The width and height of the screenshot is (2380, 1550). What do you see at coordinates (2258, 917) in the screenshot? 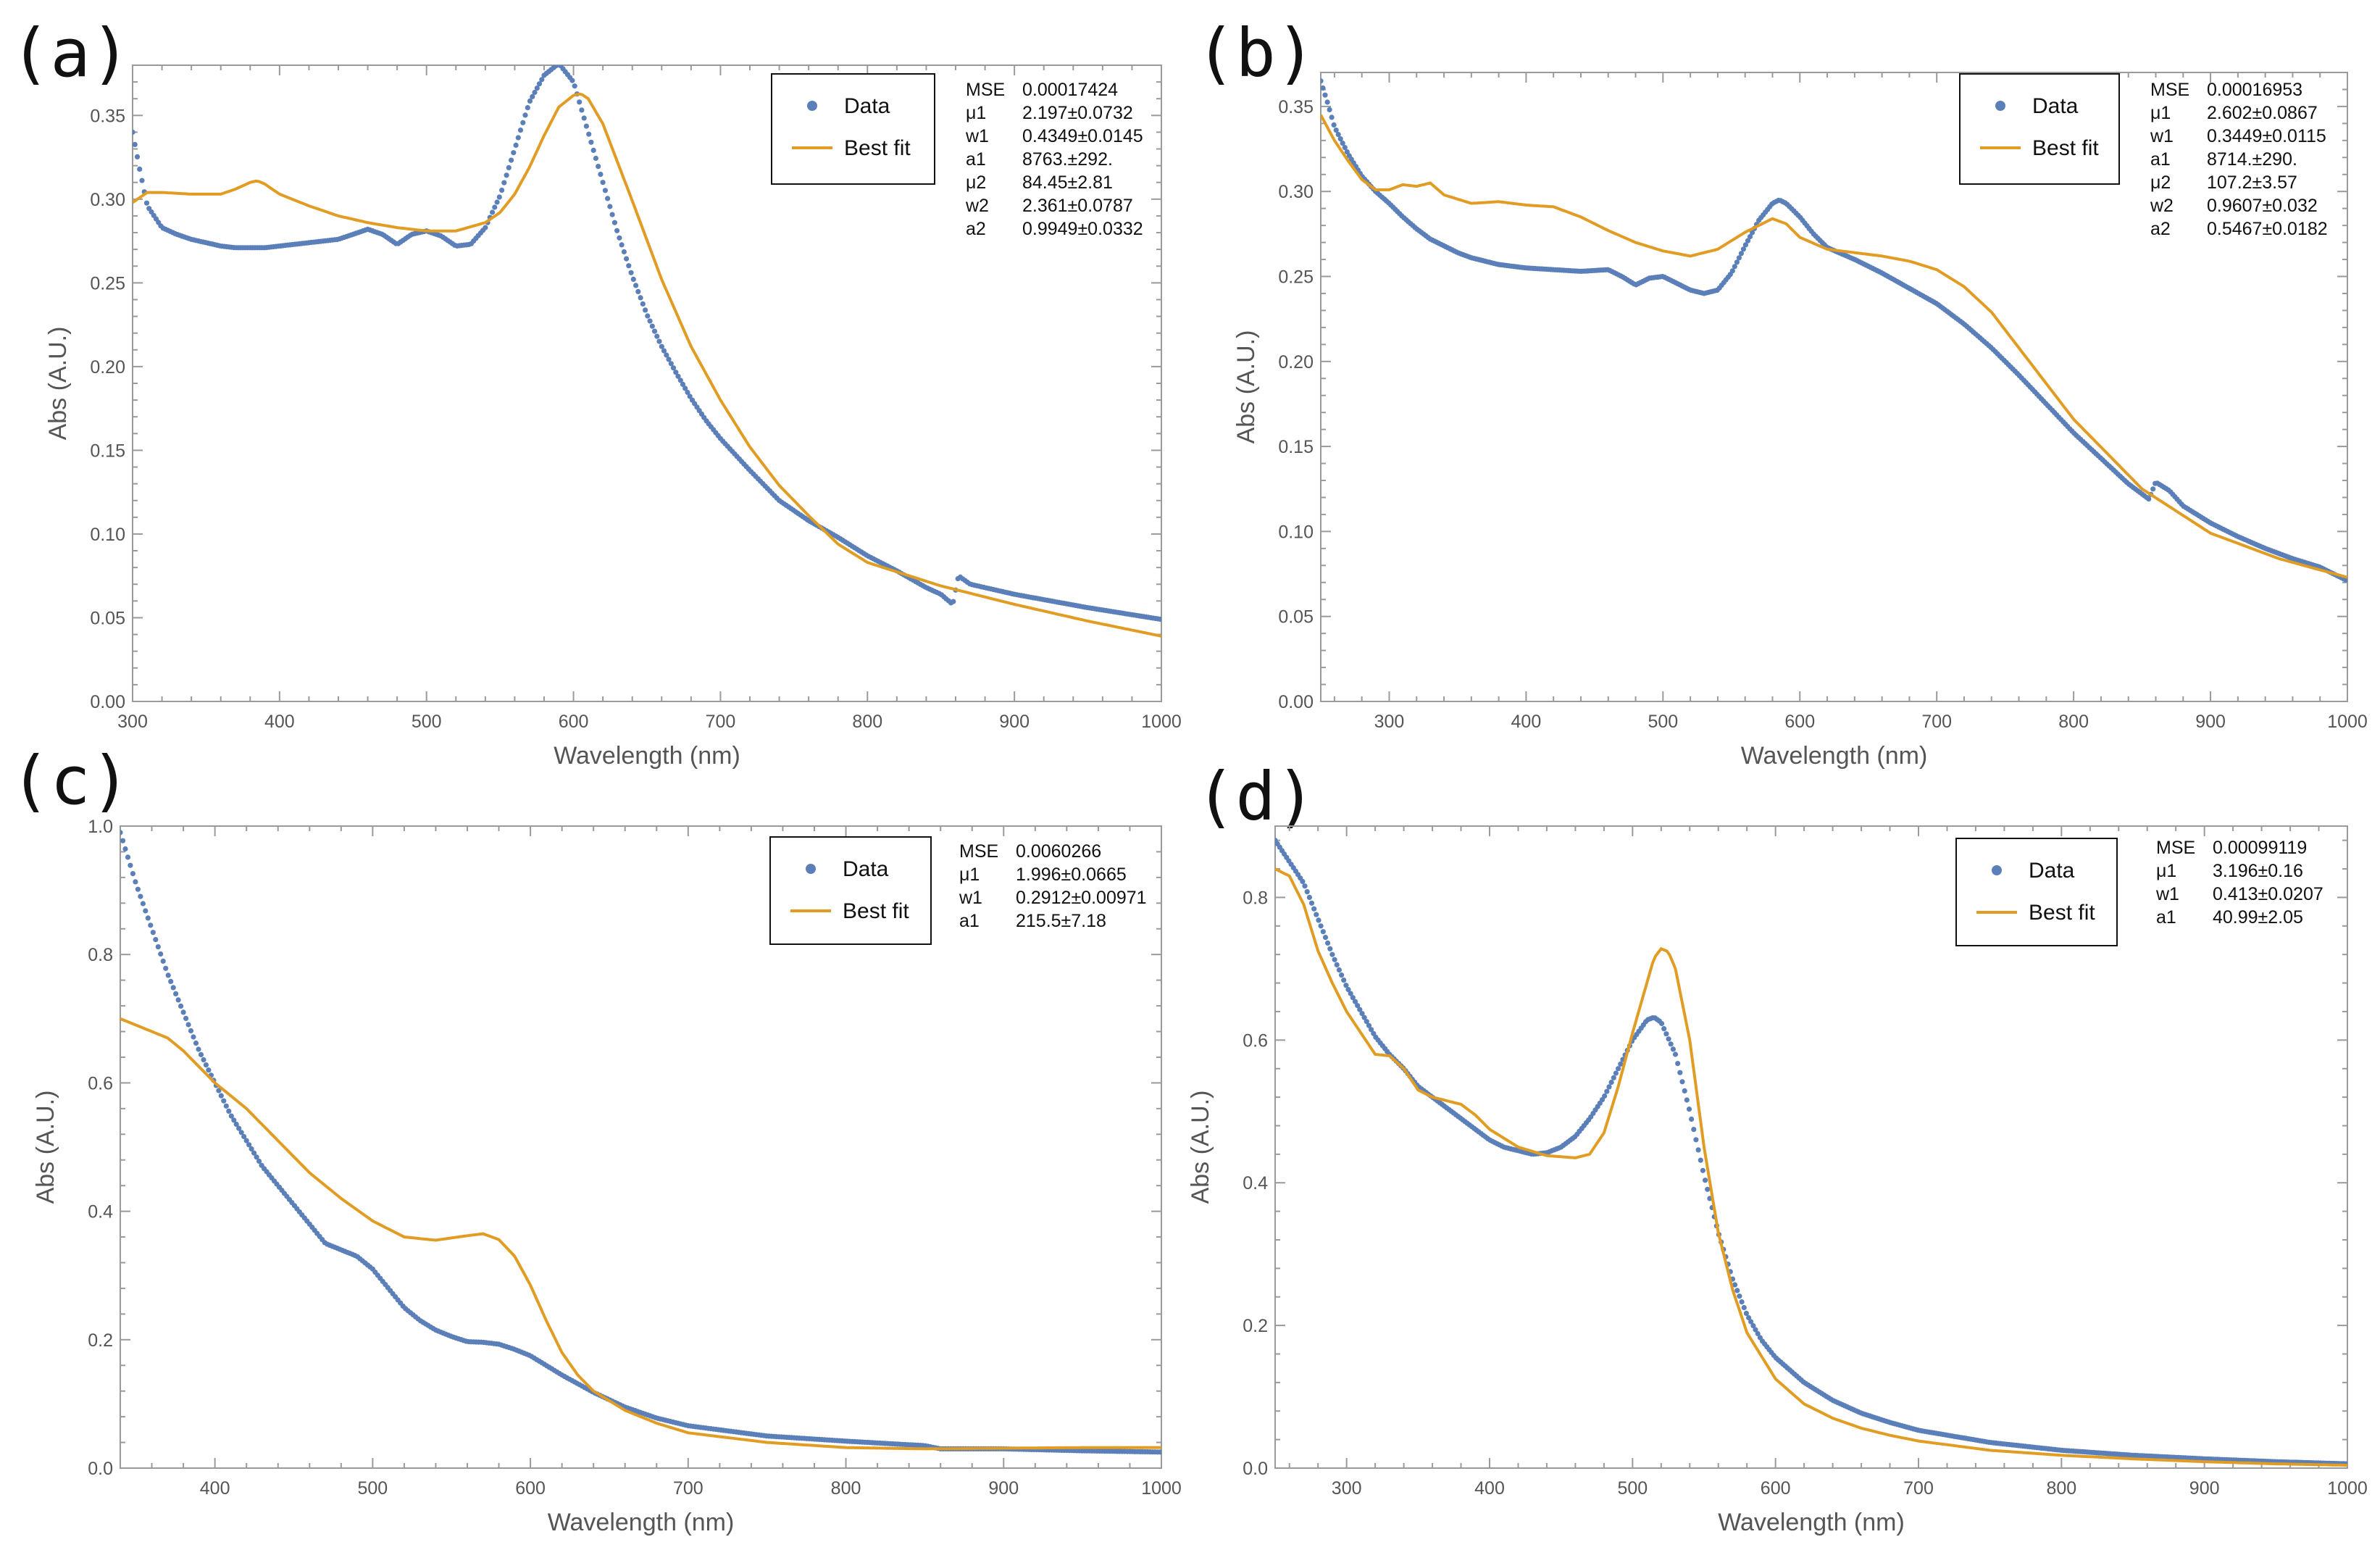
I see `stat-value: 40.99±2.05` at bounding box center [2258, 917].